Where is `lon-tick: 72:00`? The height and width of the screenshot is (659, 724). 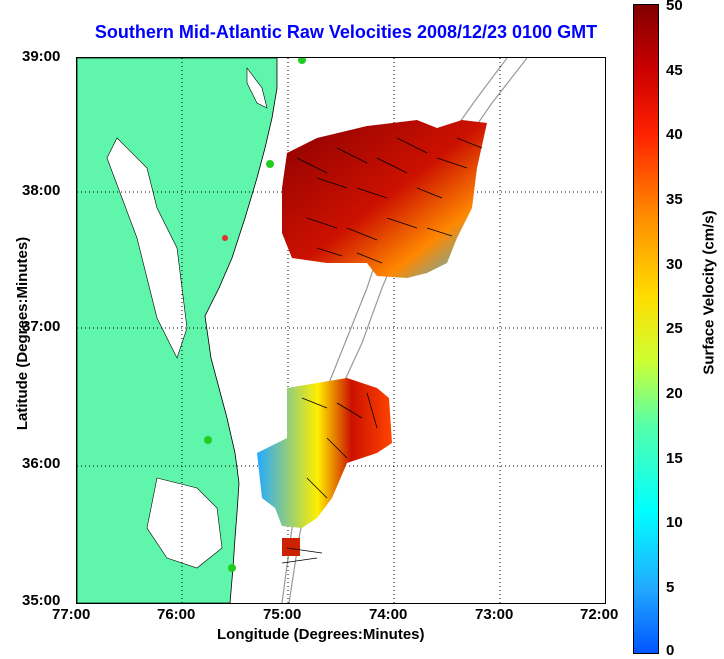
lon-tick: 72:00 is located at coordinates (599, 614).